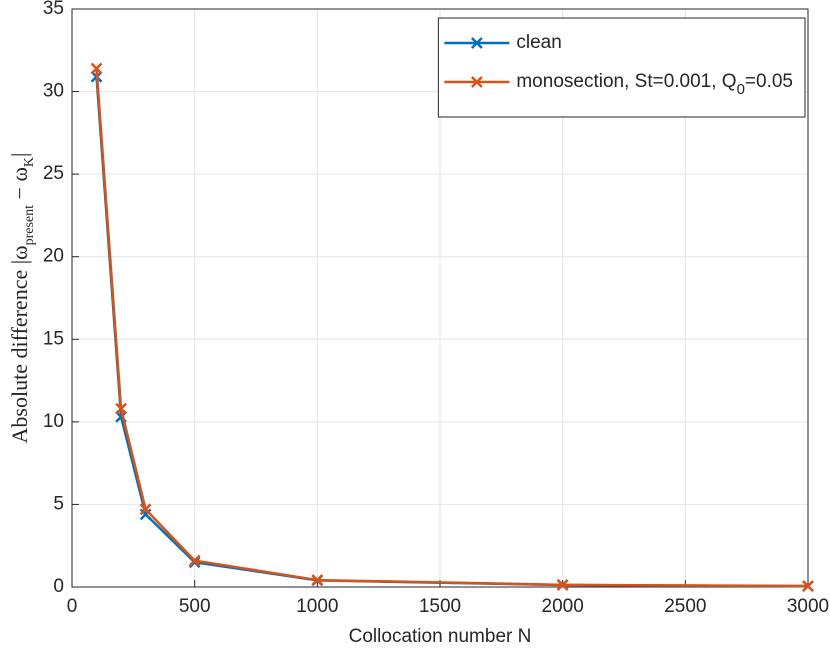 The height and width of the screenshot is (657, 830). I want to click on subscript: K, so click(29, 162).